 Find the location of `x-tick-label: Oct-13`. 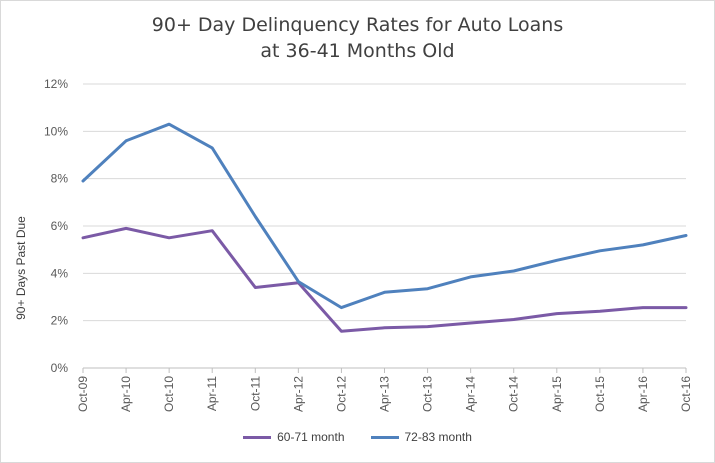

x-tick-label: Oct-13 is located at coordinates (428, 394).